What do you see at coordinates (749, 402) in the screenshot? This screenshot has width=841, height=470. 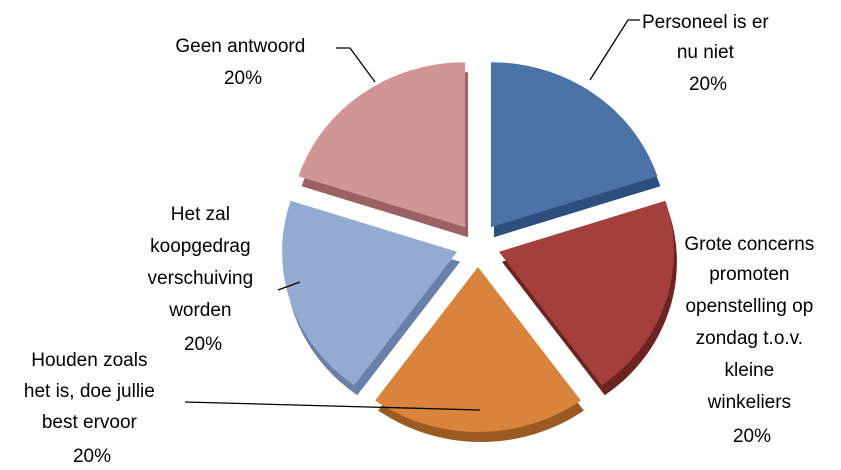 I see `label-line: winkeliers` at bounding box center [749, 402].